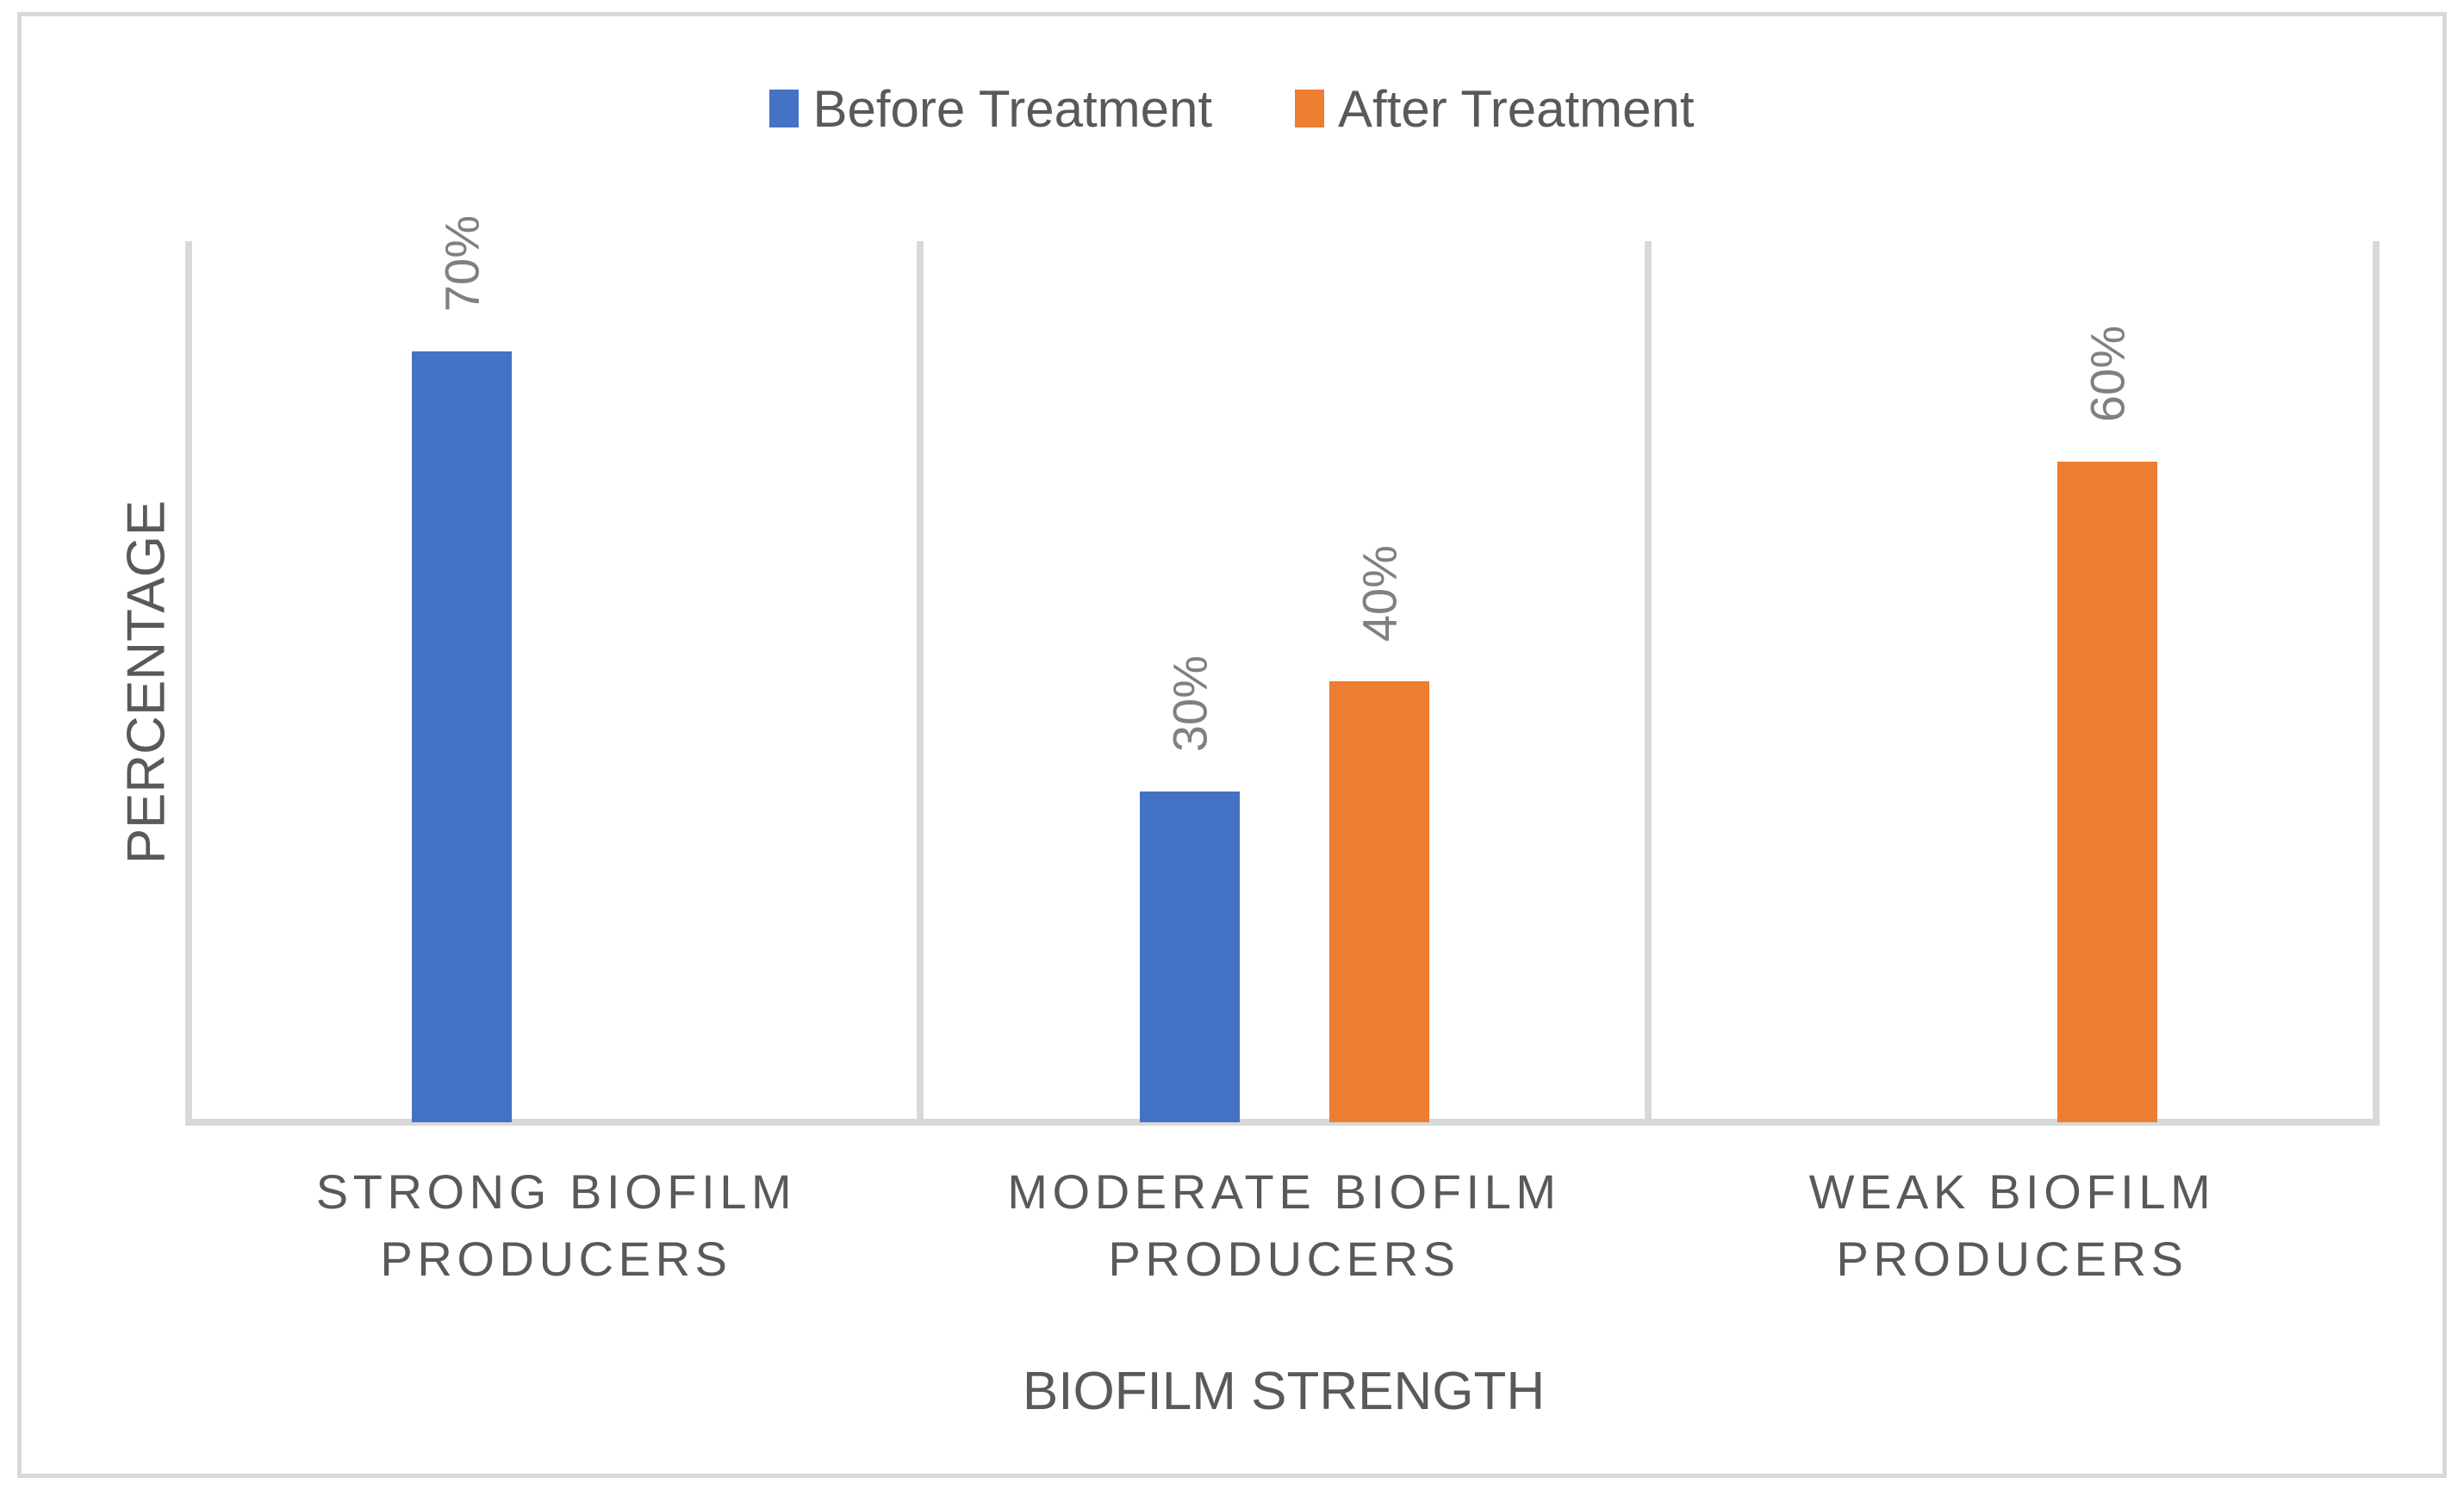 This screenshot has width=2464, height=1490. I want to click on category-label-strong: STRONG BIOFILM PRODUCERS, so click(556, 1225).